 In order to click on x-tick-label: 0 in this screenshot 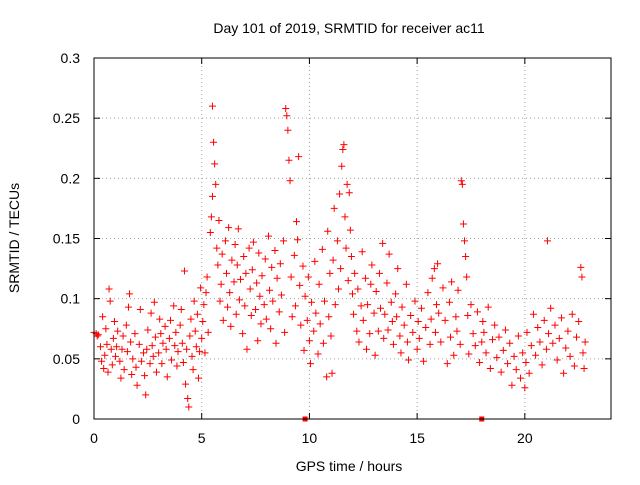, I will do `click(94, 438)`.